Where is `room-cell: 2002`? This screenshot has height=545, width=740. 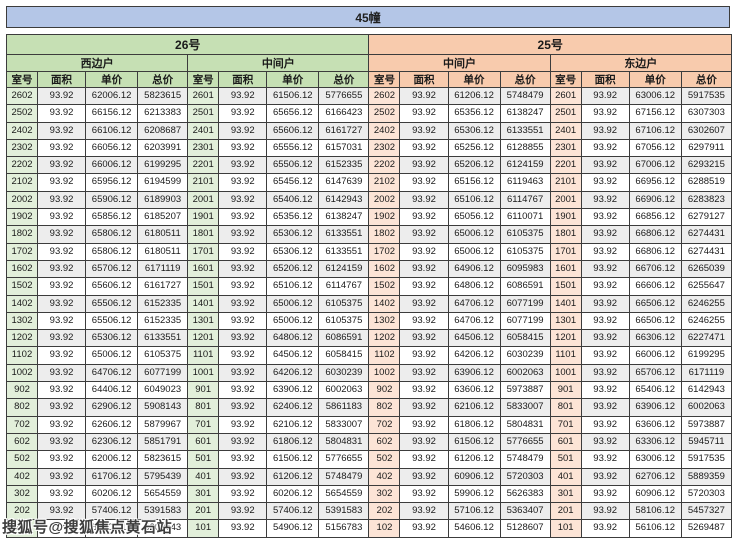 room-cell: 2002 is located at coordinates (22, 200).